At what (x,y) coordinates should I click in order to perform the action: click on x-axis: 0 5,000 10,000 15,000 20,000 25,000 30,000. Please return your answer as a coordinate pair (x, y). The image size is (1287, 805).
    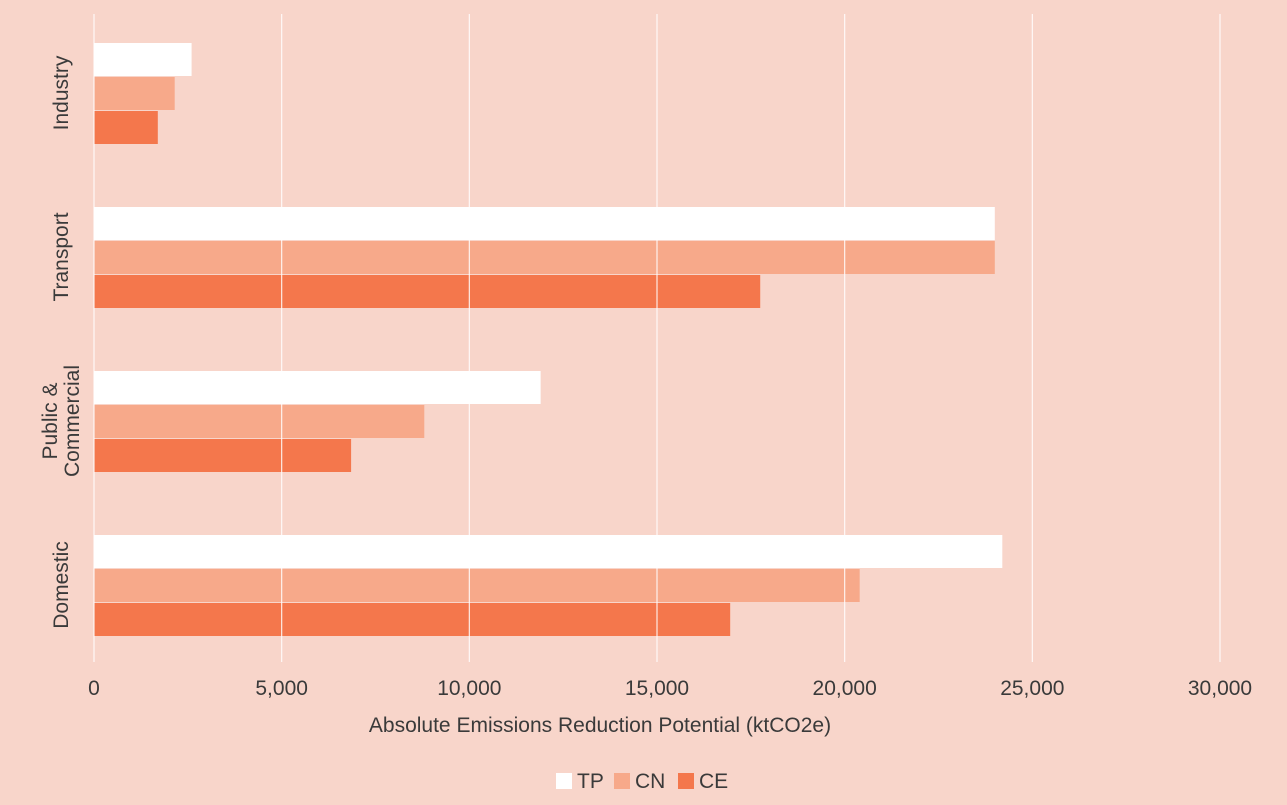
    Looking at the image, I should click on (670, 688).